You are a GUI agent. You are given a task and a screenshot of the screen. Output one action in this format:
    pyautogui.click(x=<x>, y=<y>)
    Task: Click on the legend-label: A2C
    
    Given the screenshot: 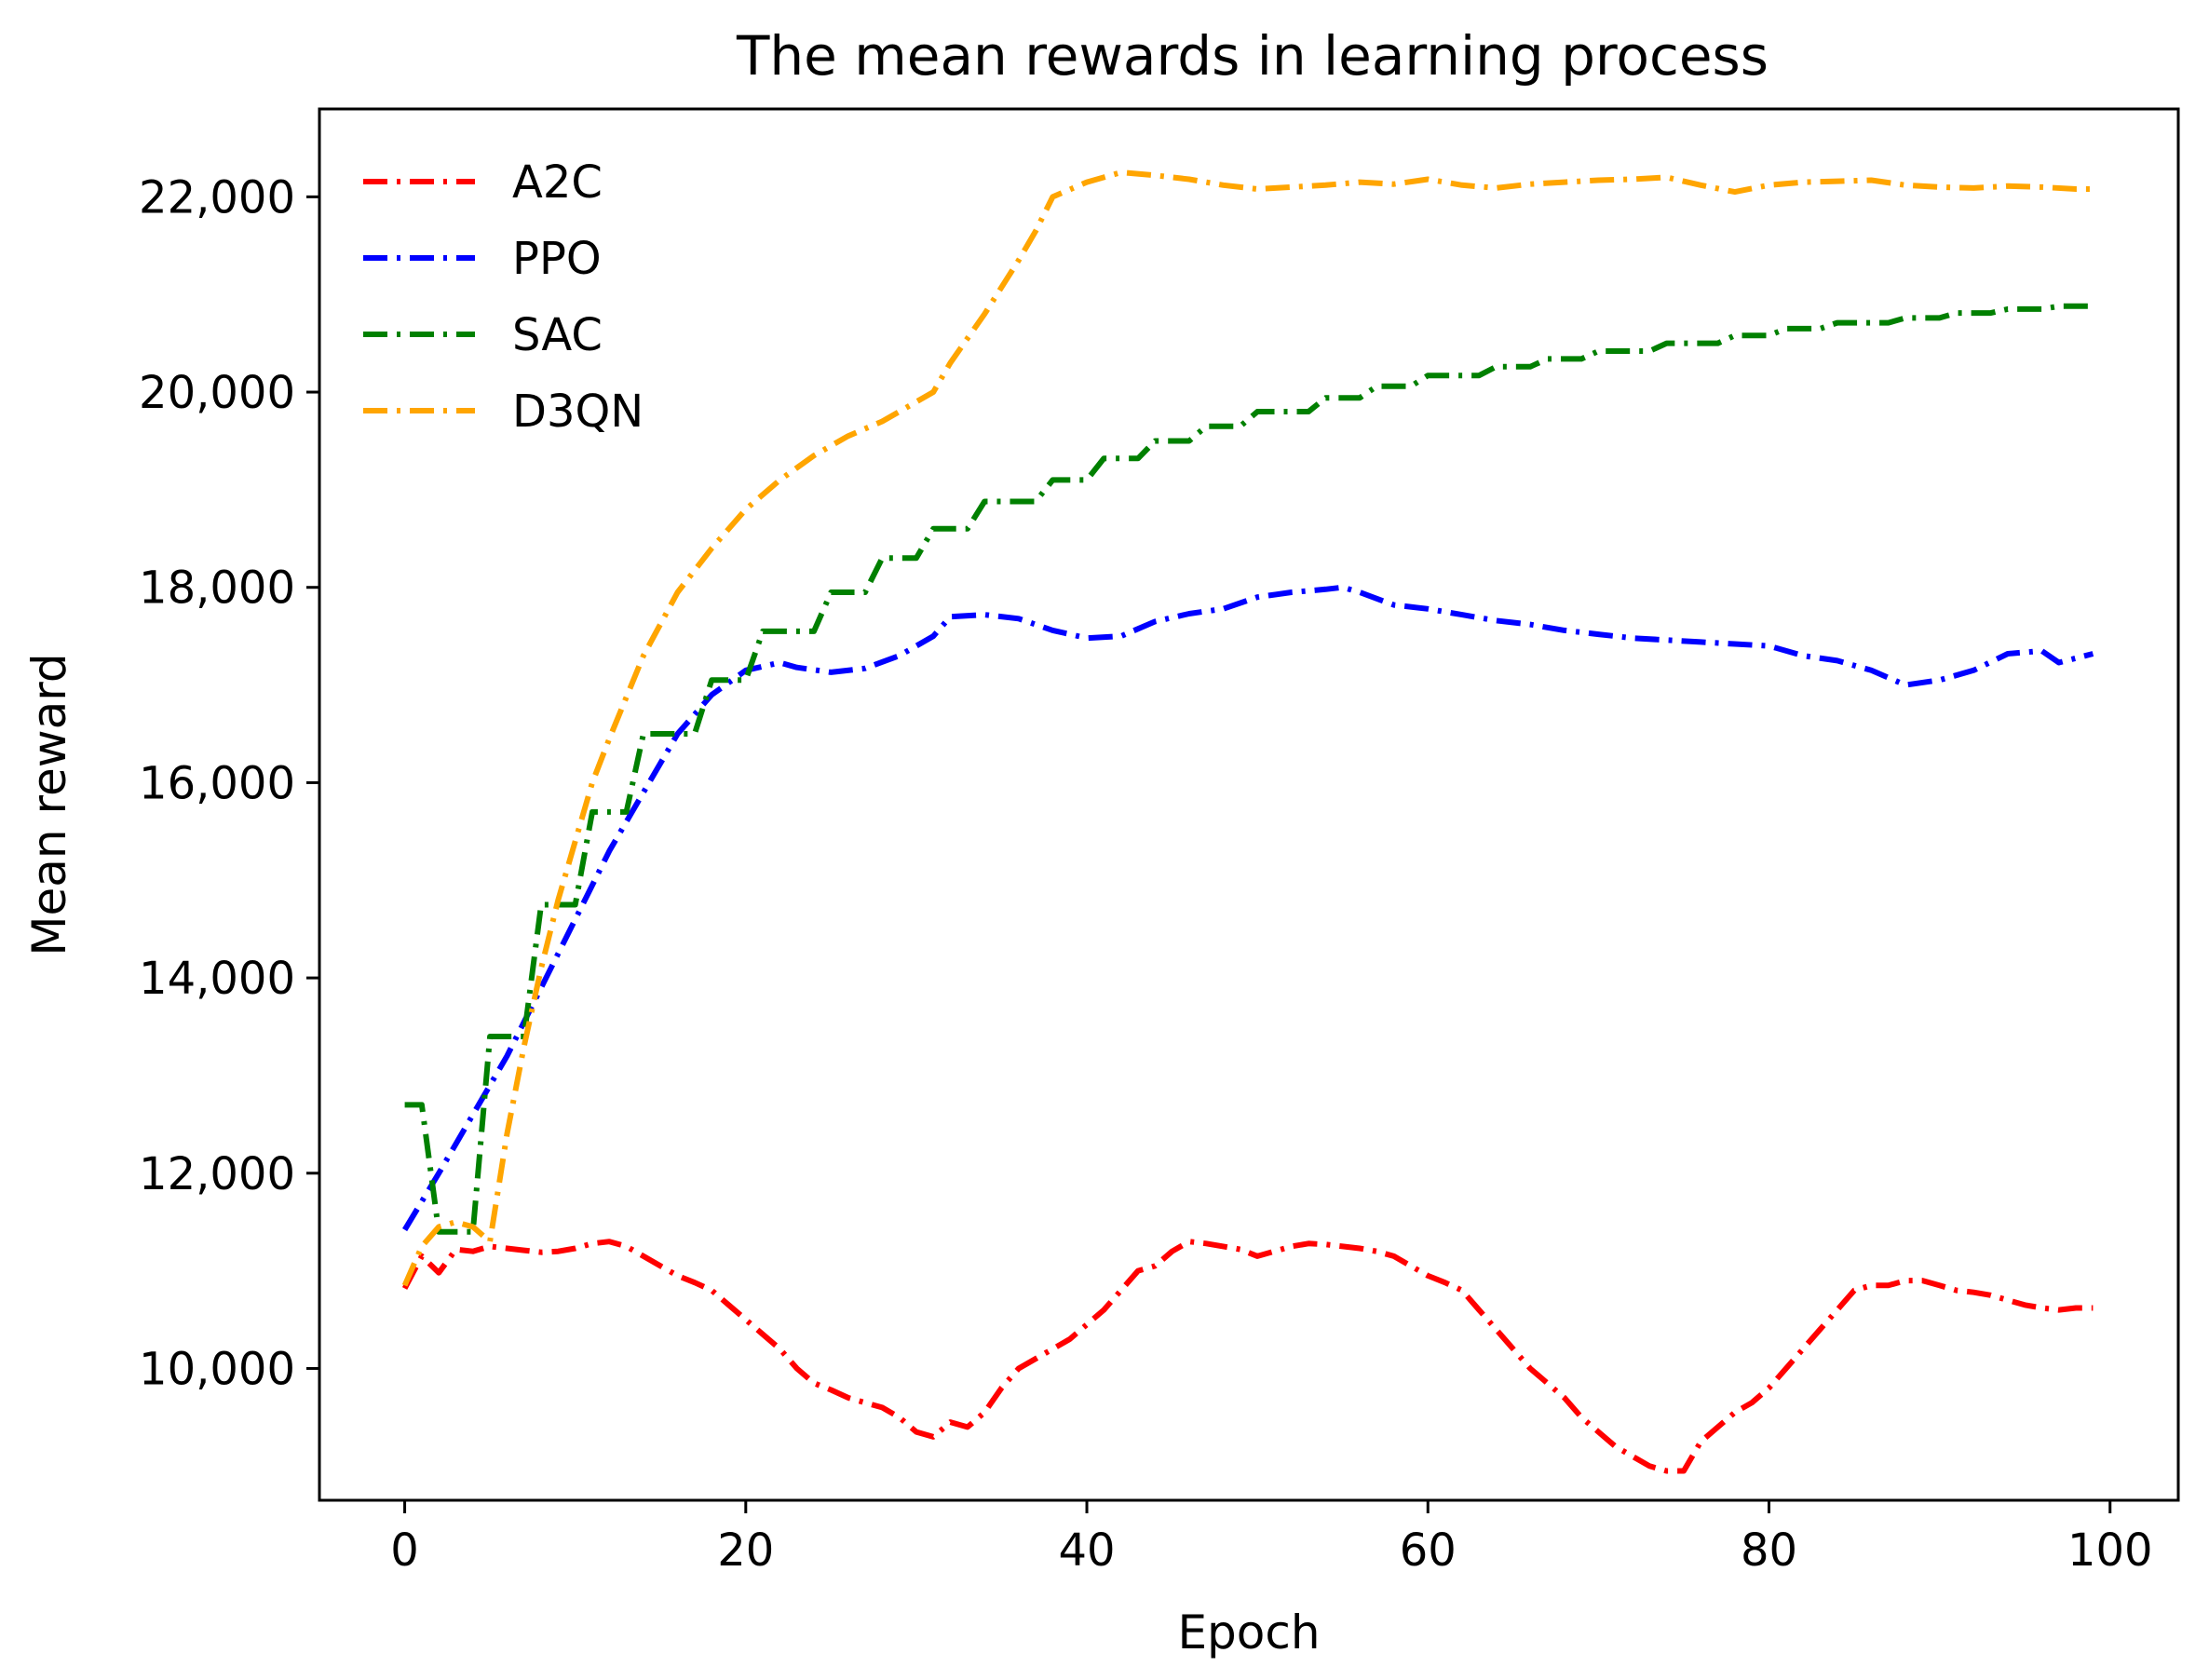 What is the action you would take?
    pyautogui.click(x=557, y=182)
    